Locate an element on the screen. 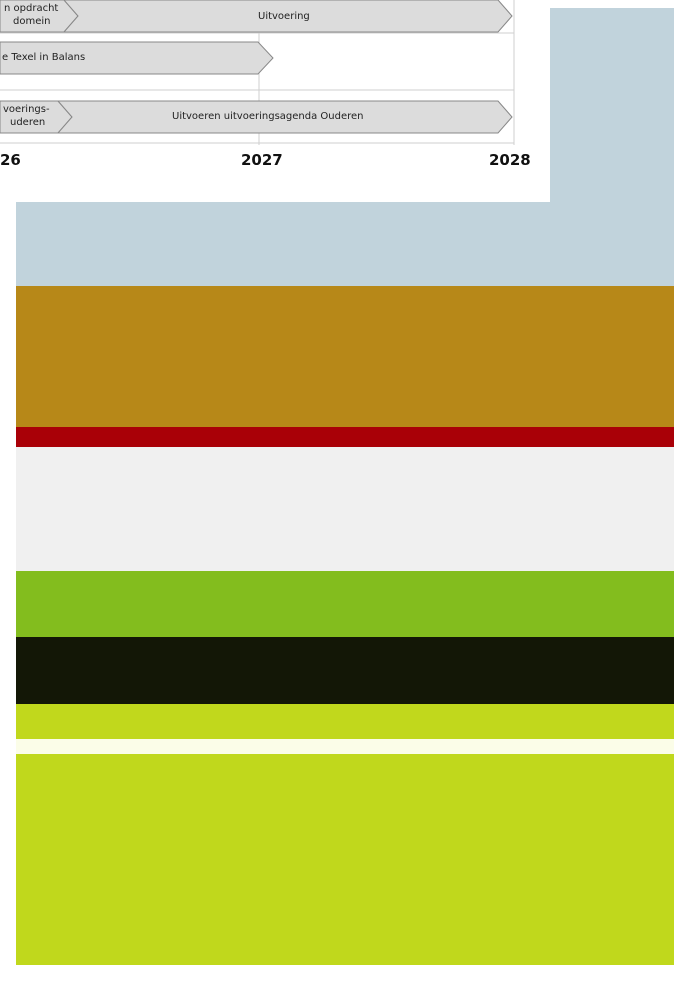 This screenshot has width=674, height=993. band-green is located at coordinates (345, 604).